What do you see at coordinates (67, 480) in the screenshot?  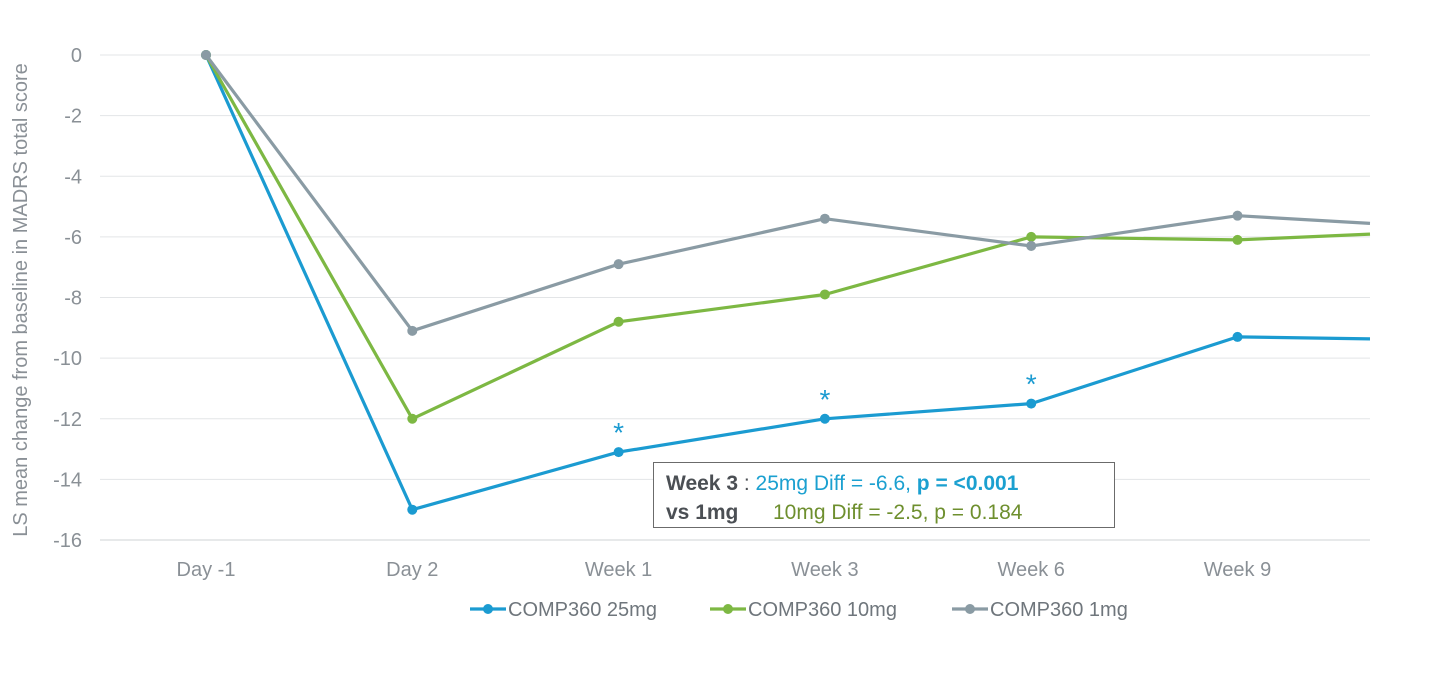 I see `y-tick-label: -14` at bounding box center [67, 480].